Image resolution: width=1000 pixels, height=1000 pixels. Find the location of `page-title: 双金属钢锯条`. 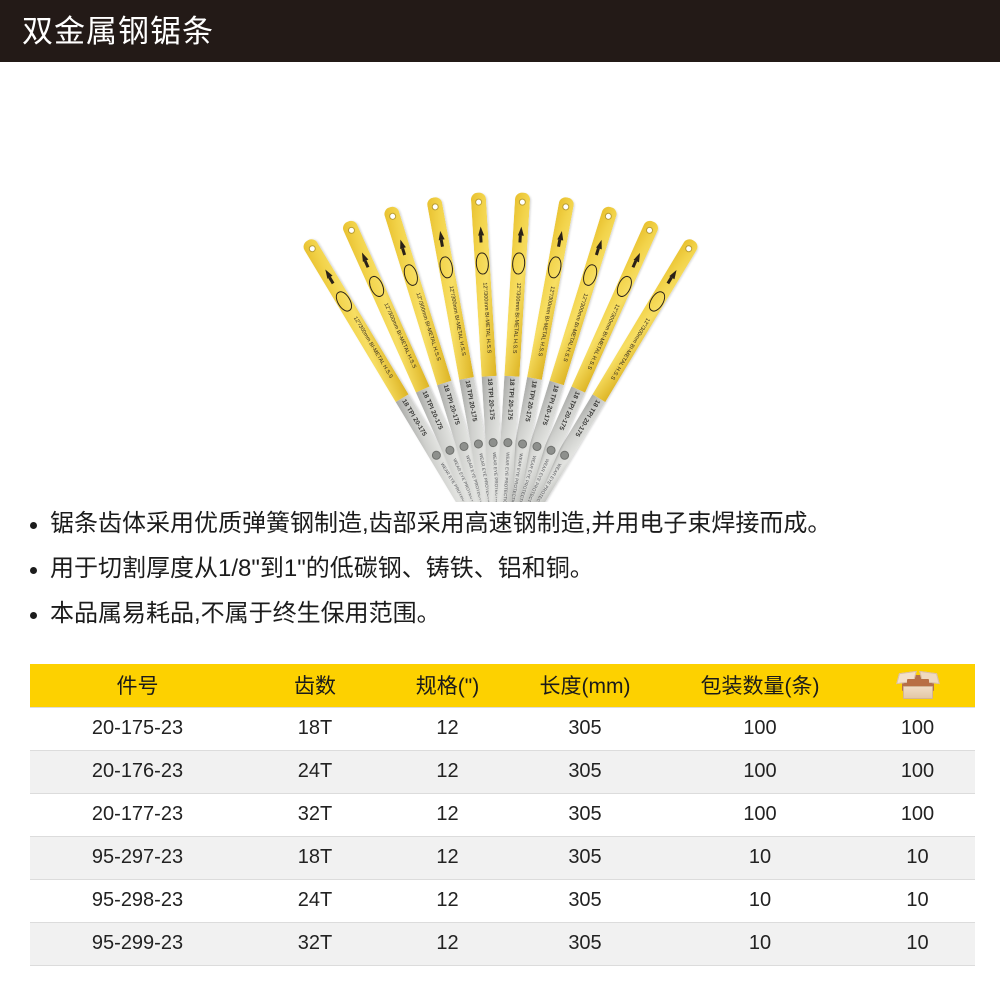

page-title: 双金属钢锯条 is located at coordinates (118, 31).